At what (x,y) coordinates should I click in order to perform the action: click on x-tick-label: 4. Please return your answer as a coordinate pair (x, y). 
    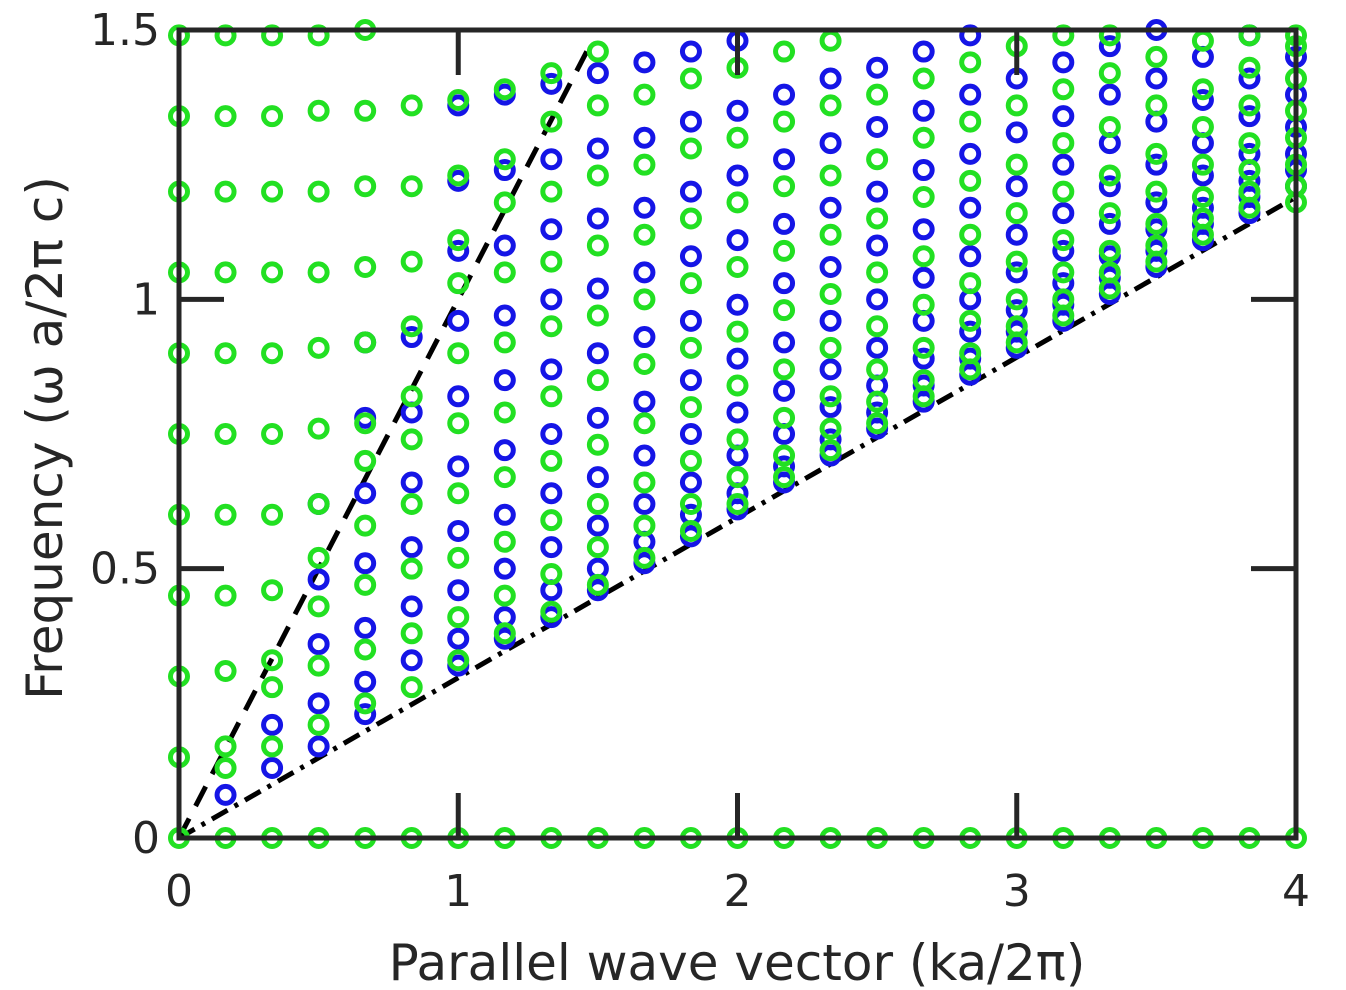
    Looking at the image, I should click on (1296, 891).